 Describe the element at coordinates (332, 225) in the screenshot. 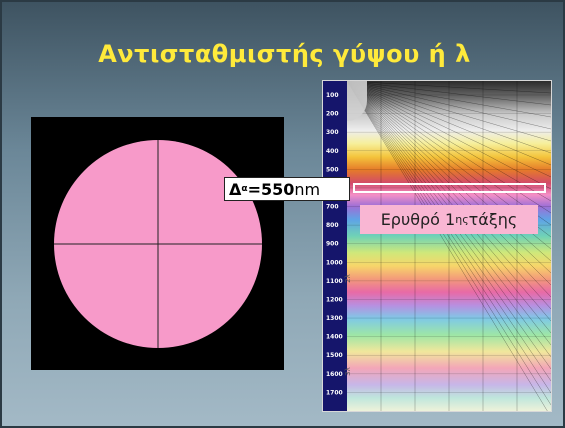

I see `tick-label: 800` at that location.